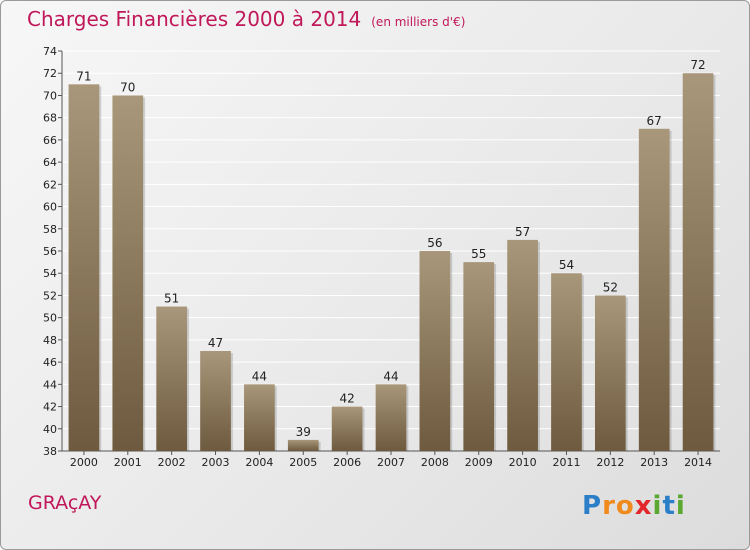 This screenshot has height=550, width=750. What do you see at coordinates (50, 184) in the screenshot?
I see `y-tick-label: 62` at bounding box center [50, 184].